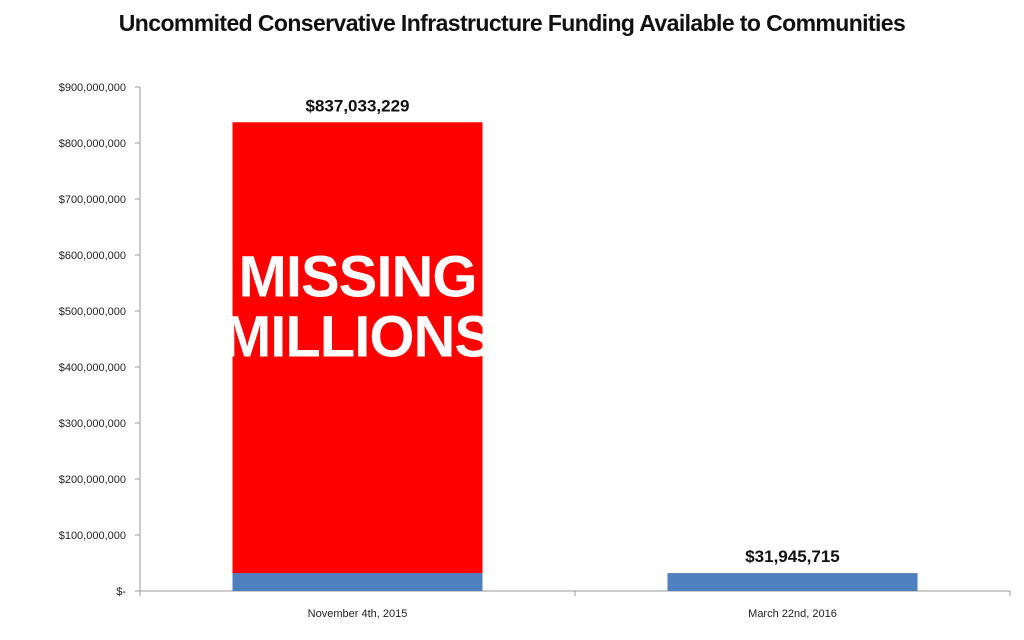  Describe the element at coordinates (357, 582) in the screenshot. I see `bar-base-segment` at that location.